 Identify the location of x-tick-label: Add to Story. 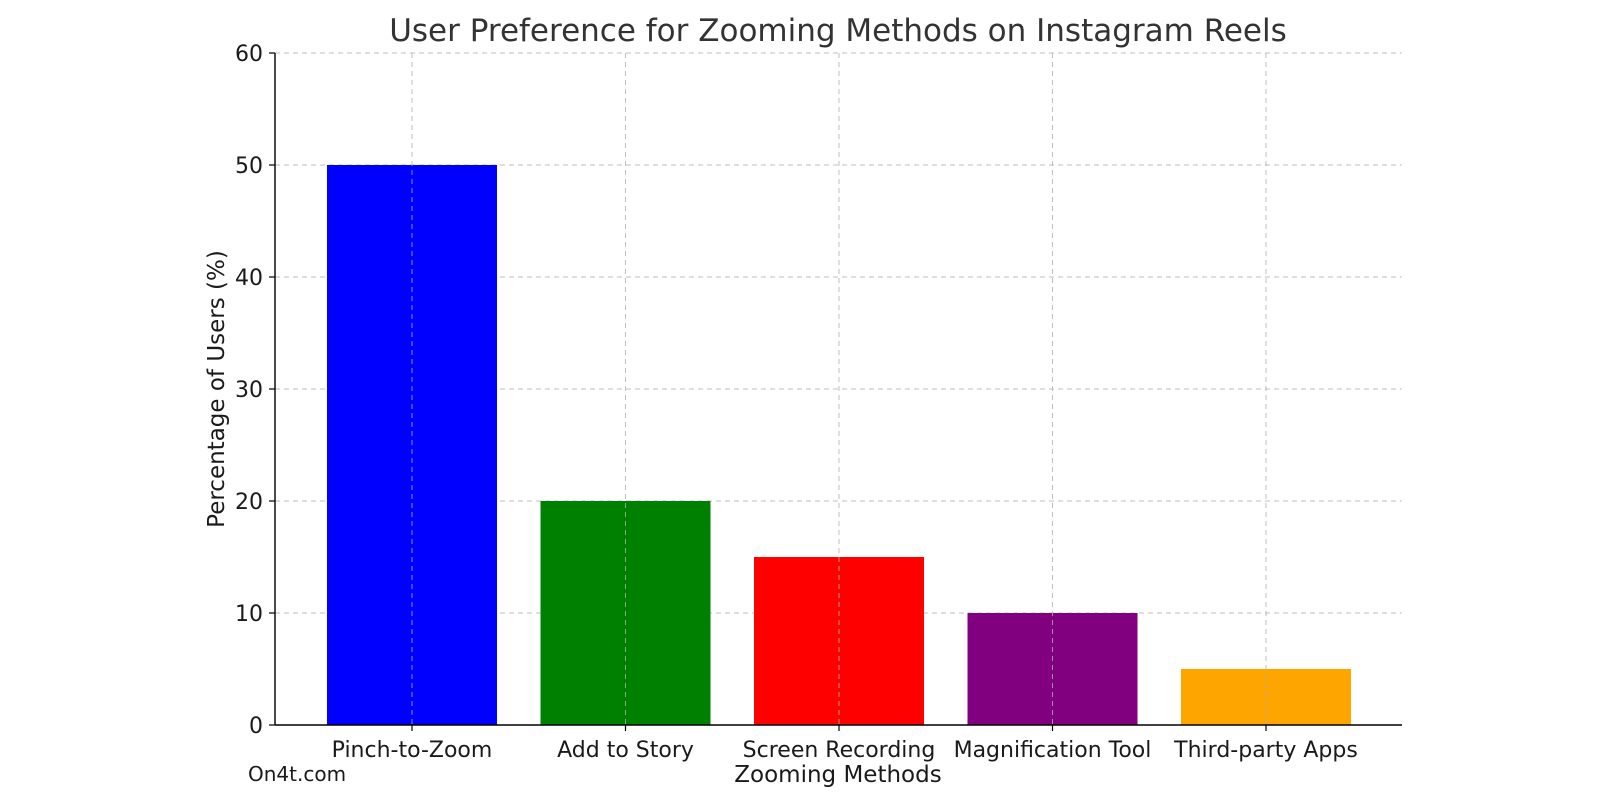
(625, 750).